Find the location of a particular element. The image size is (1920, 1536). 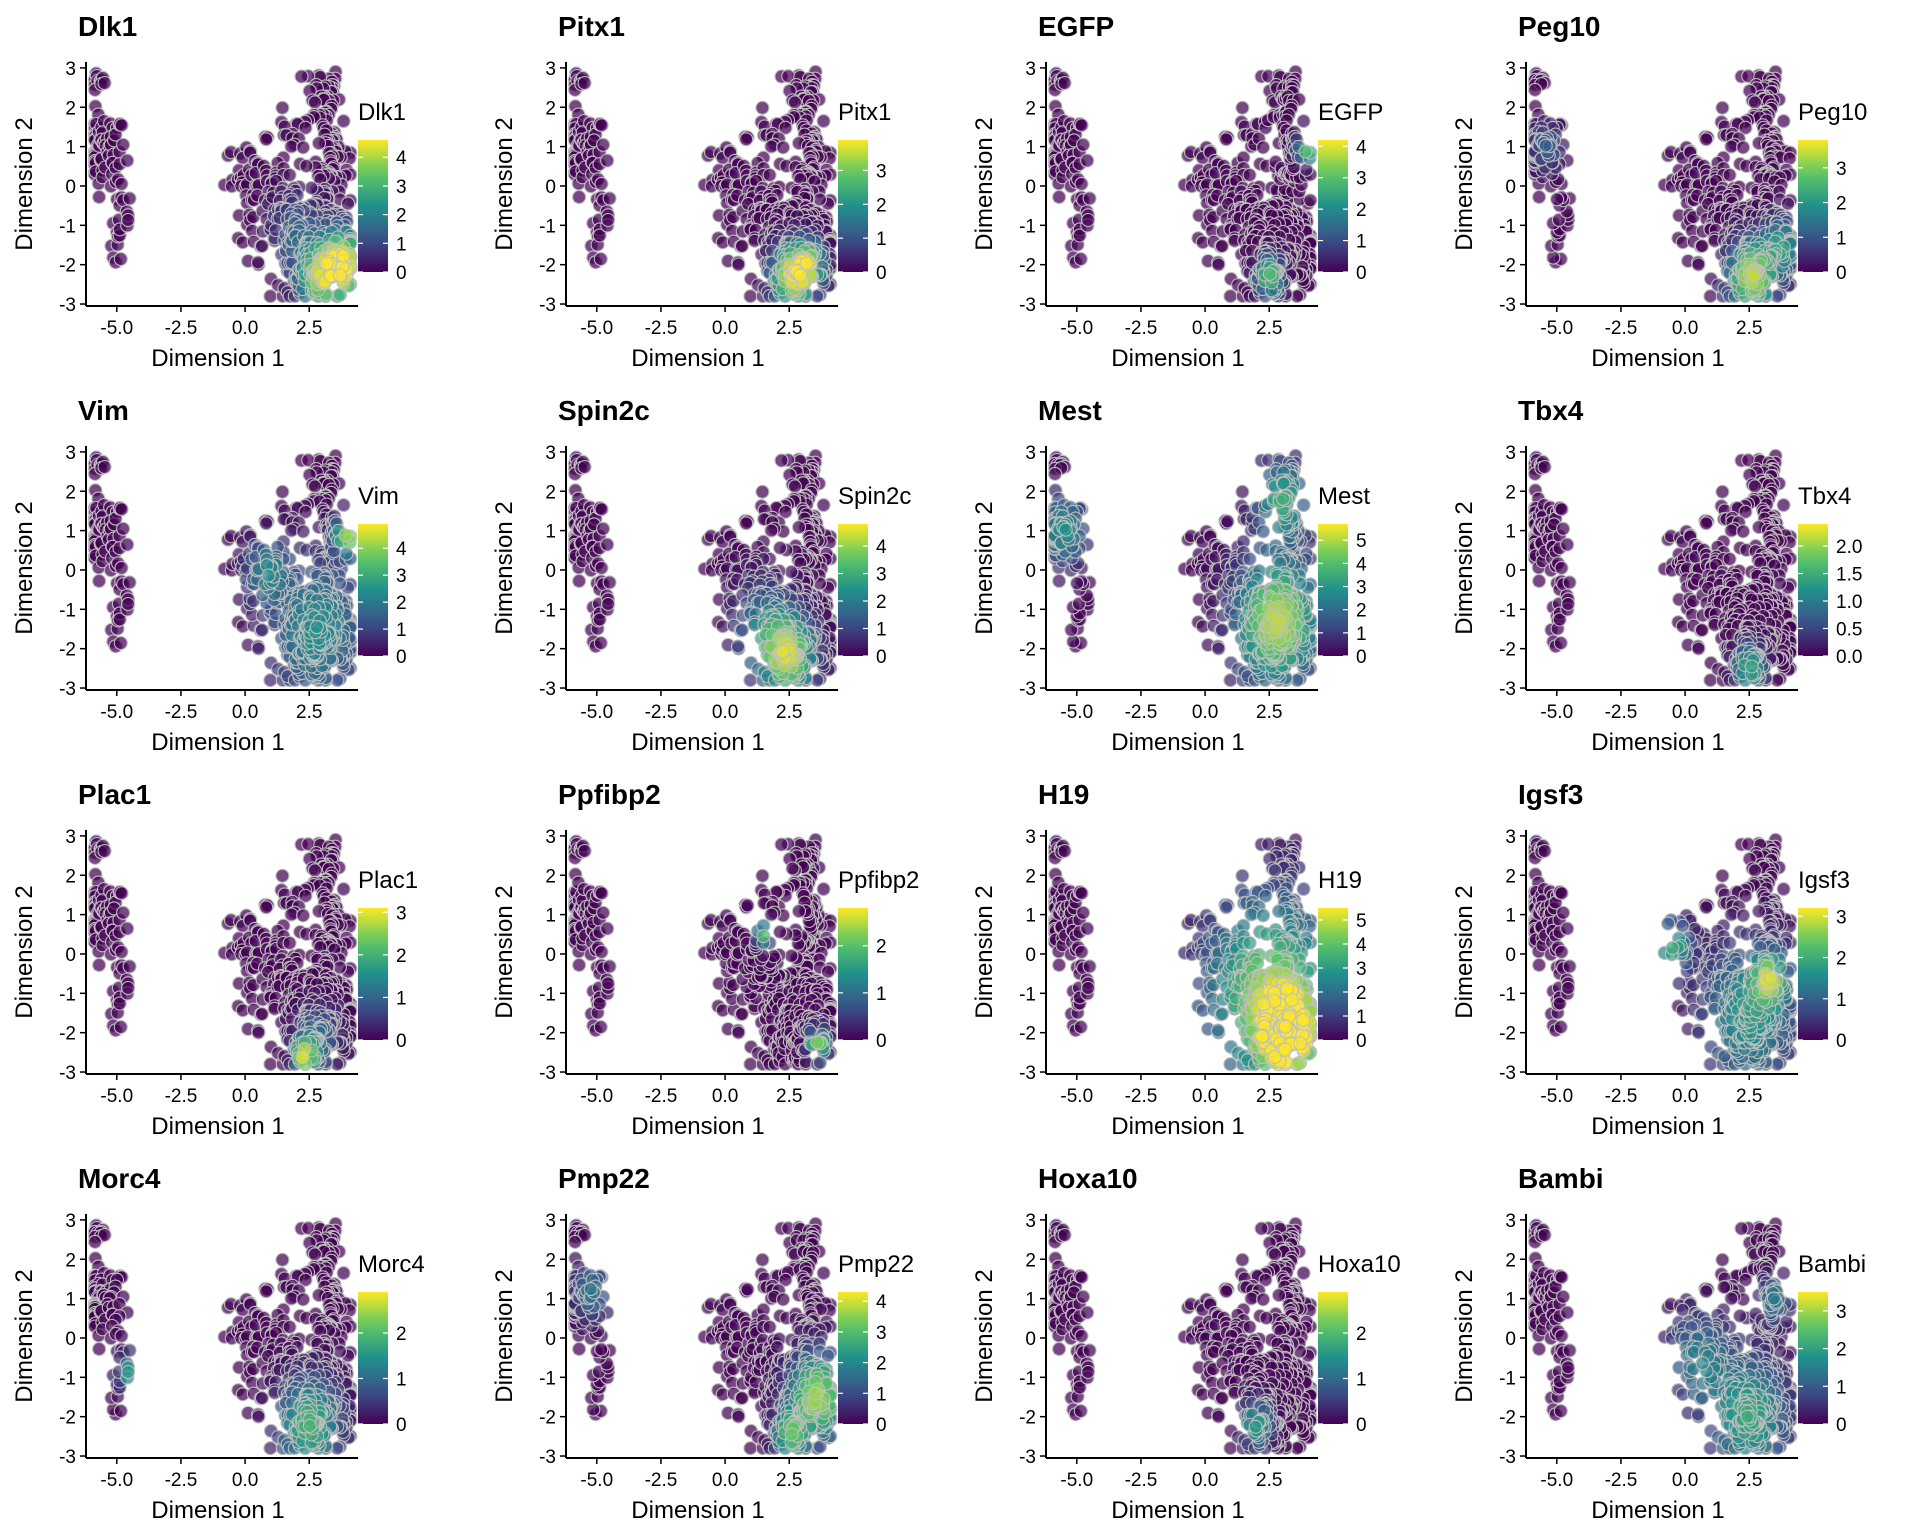

x-axis-label: Dimension 1 is located at coordinates (1657, 742).